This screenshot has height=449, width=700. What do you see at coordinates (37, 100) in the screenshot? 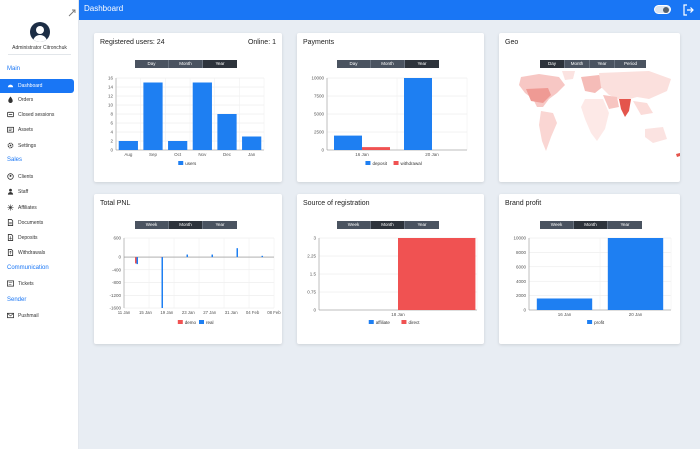
I see `sidebar-item-orders: Orders` at bounding box center [37, 100].